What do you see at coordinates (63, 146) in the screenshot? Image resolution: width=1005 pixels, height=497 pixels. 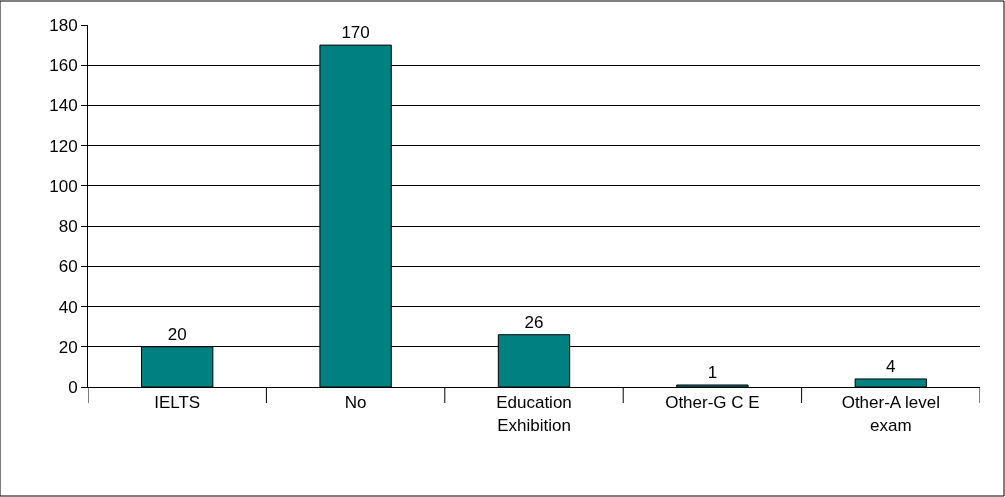 I see `y-tick-label: 120` at bounding box center [63, 146].